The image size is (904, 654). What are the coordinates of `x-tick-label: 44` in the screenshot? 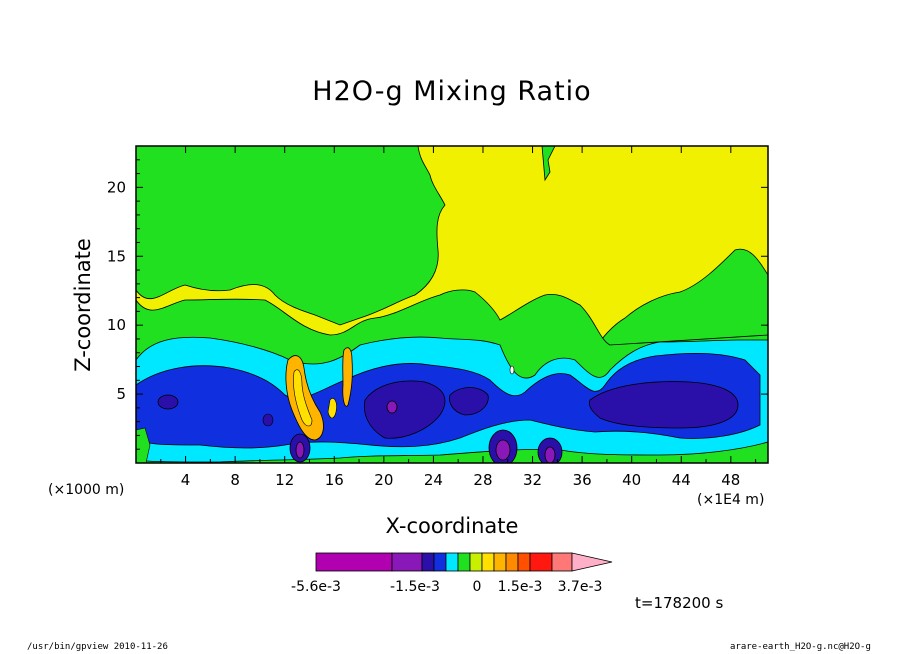 It's located at (681, 480).